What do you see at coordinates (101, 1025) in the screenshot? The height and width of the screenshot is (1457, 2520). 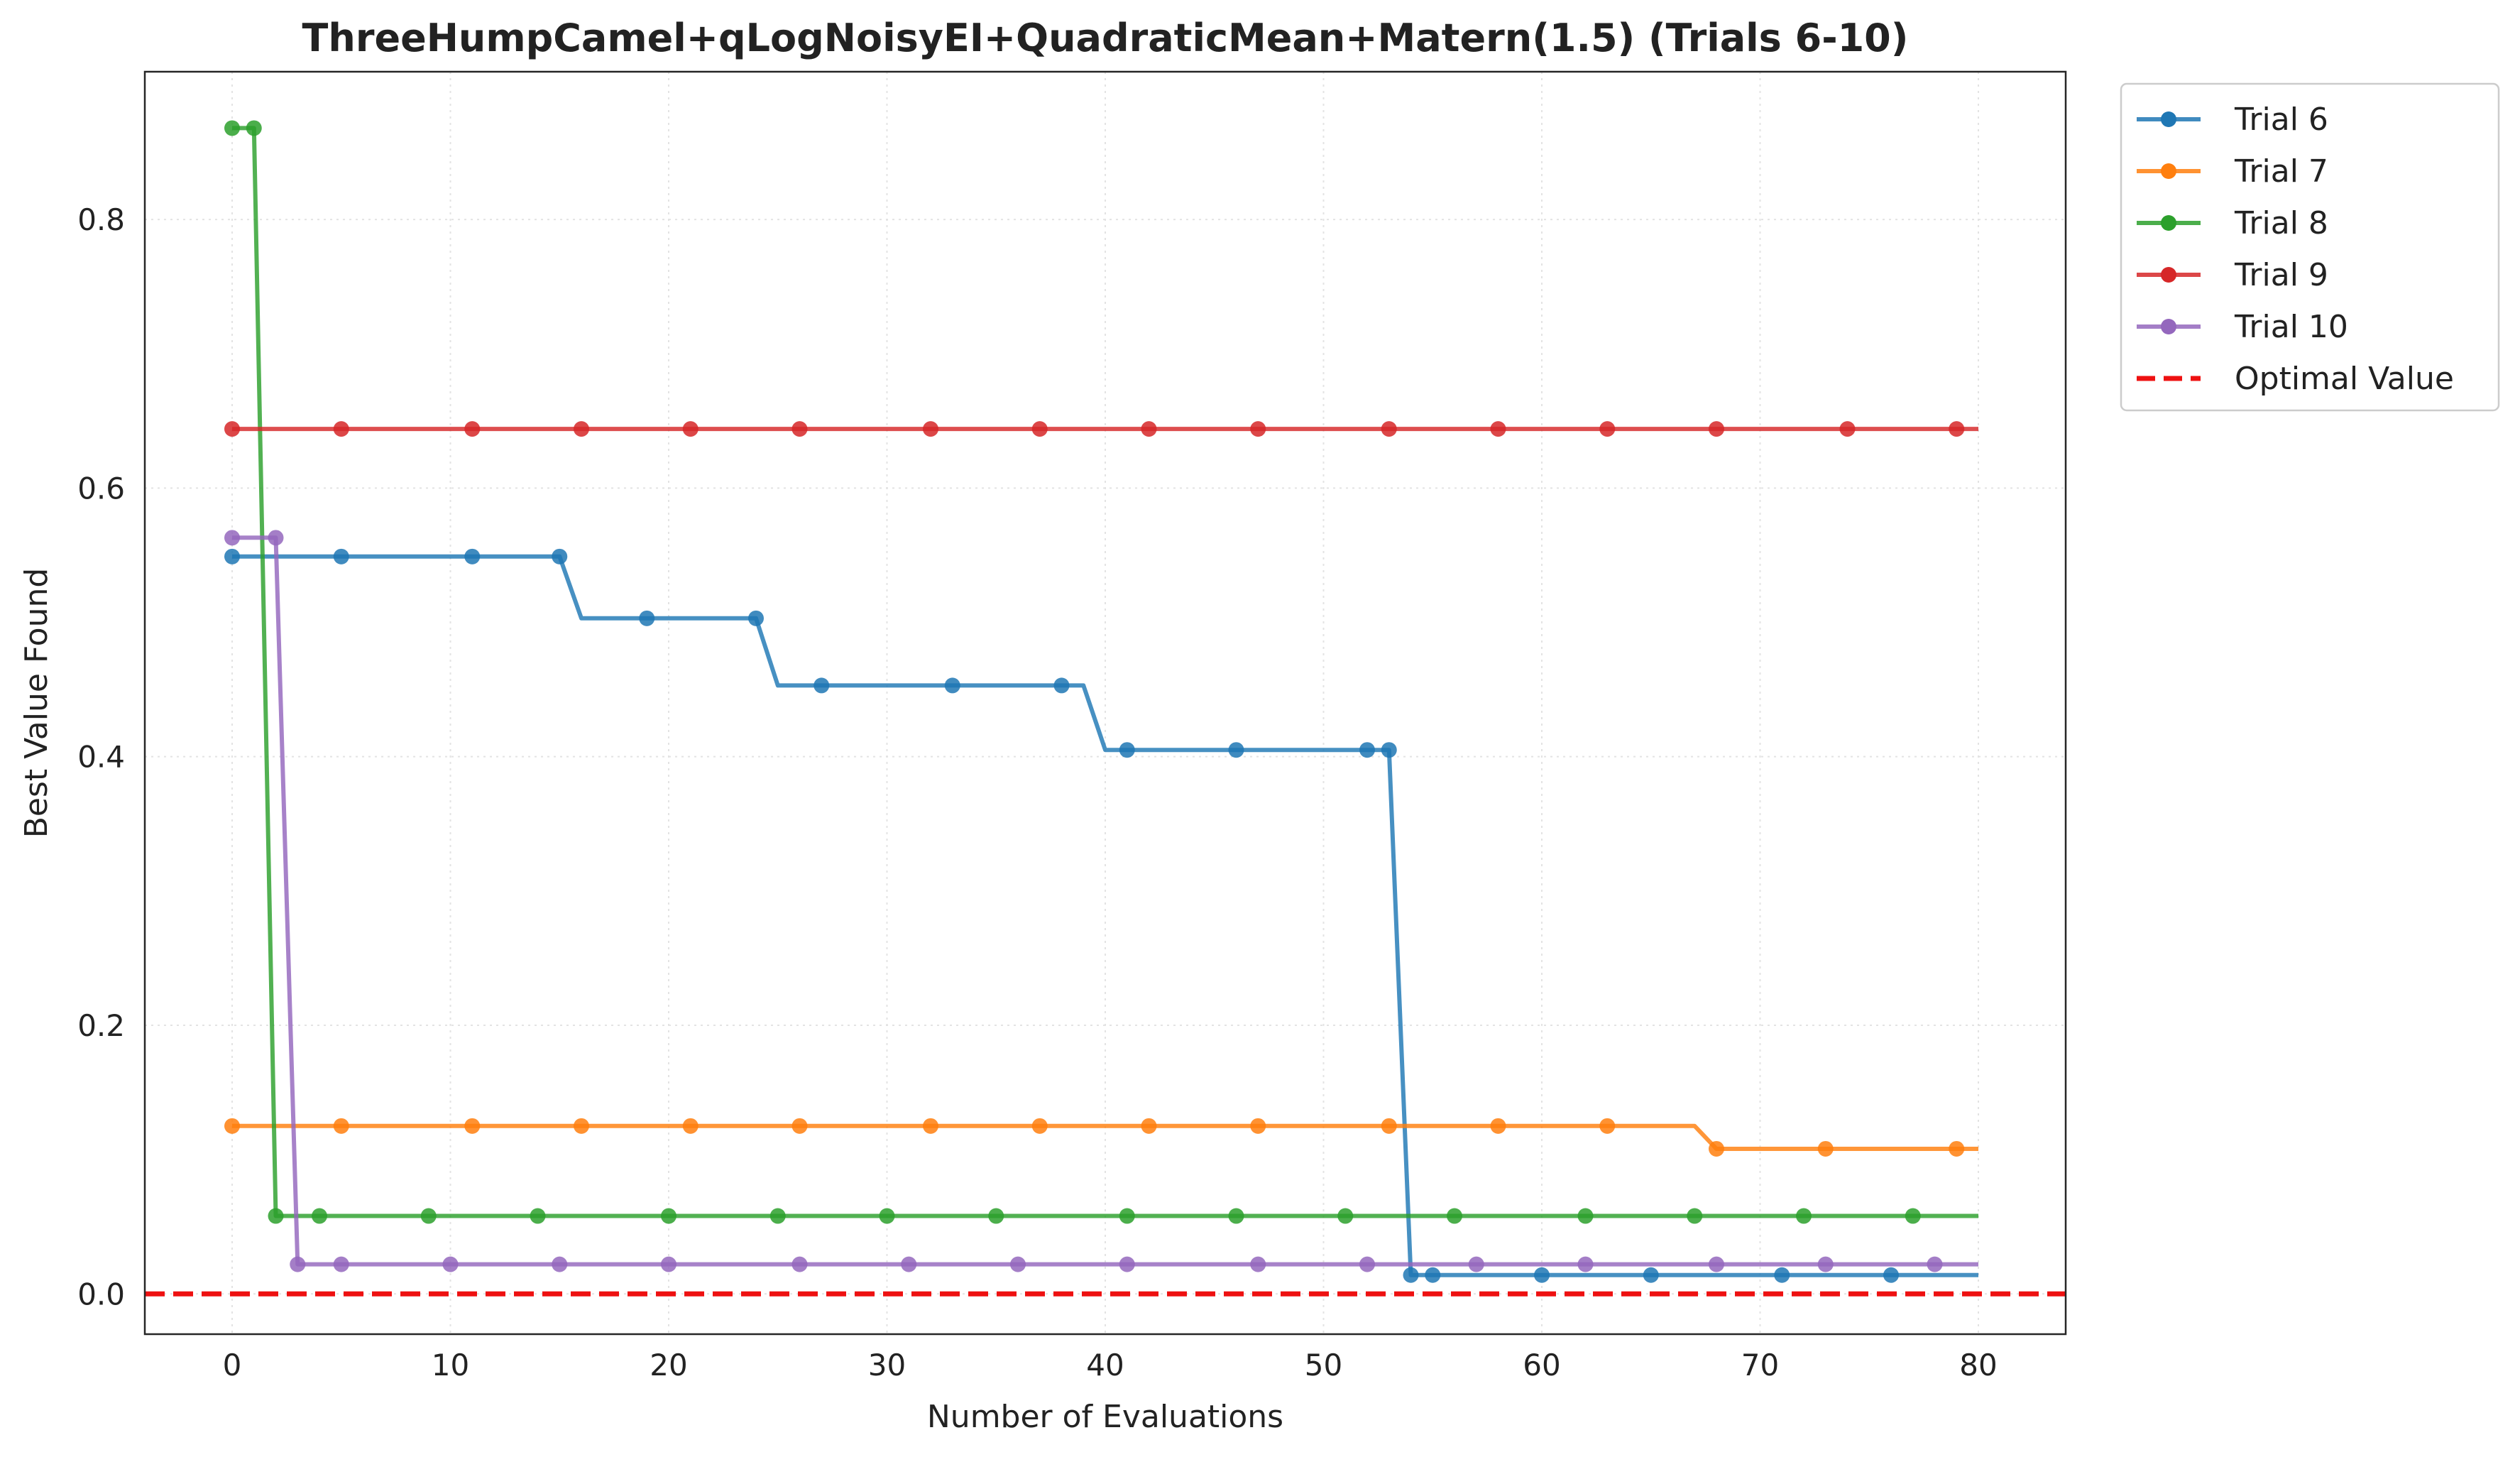 I see `y-tick-label: 0.2` at bounding box center [101, 1025].